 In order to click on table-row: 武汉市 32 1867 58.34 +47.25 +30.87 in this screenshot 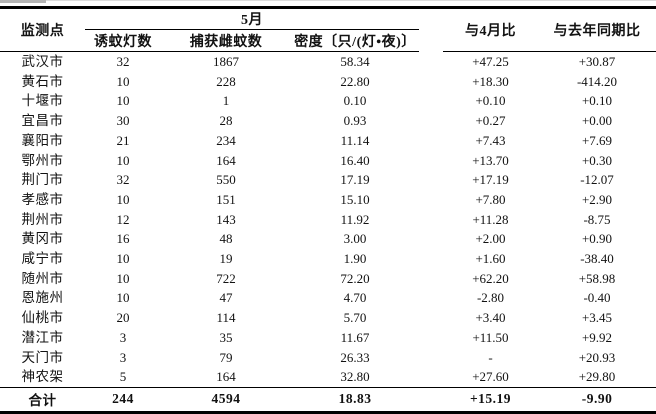, I will do `click(328, 62)`.